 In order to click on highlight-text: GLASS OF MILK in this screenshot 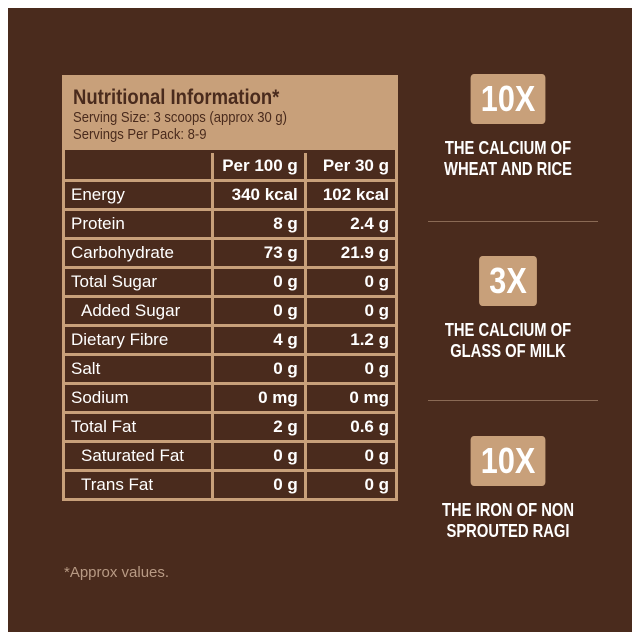, I will do `click(508, 351)`.